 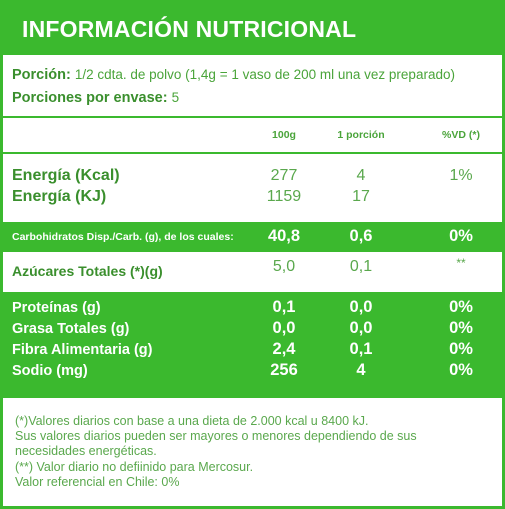 What do you see at coordinates (361, 236) in the screenshot?
I see `carbohydrates-per-portion: 0,6` at bounding box center [361, 236].